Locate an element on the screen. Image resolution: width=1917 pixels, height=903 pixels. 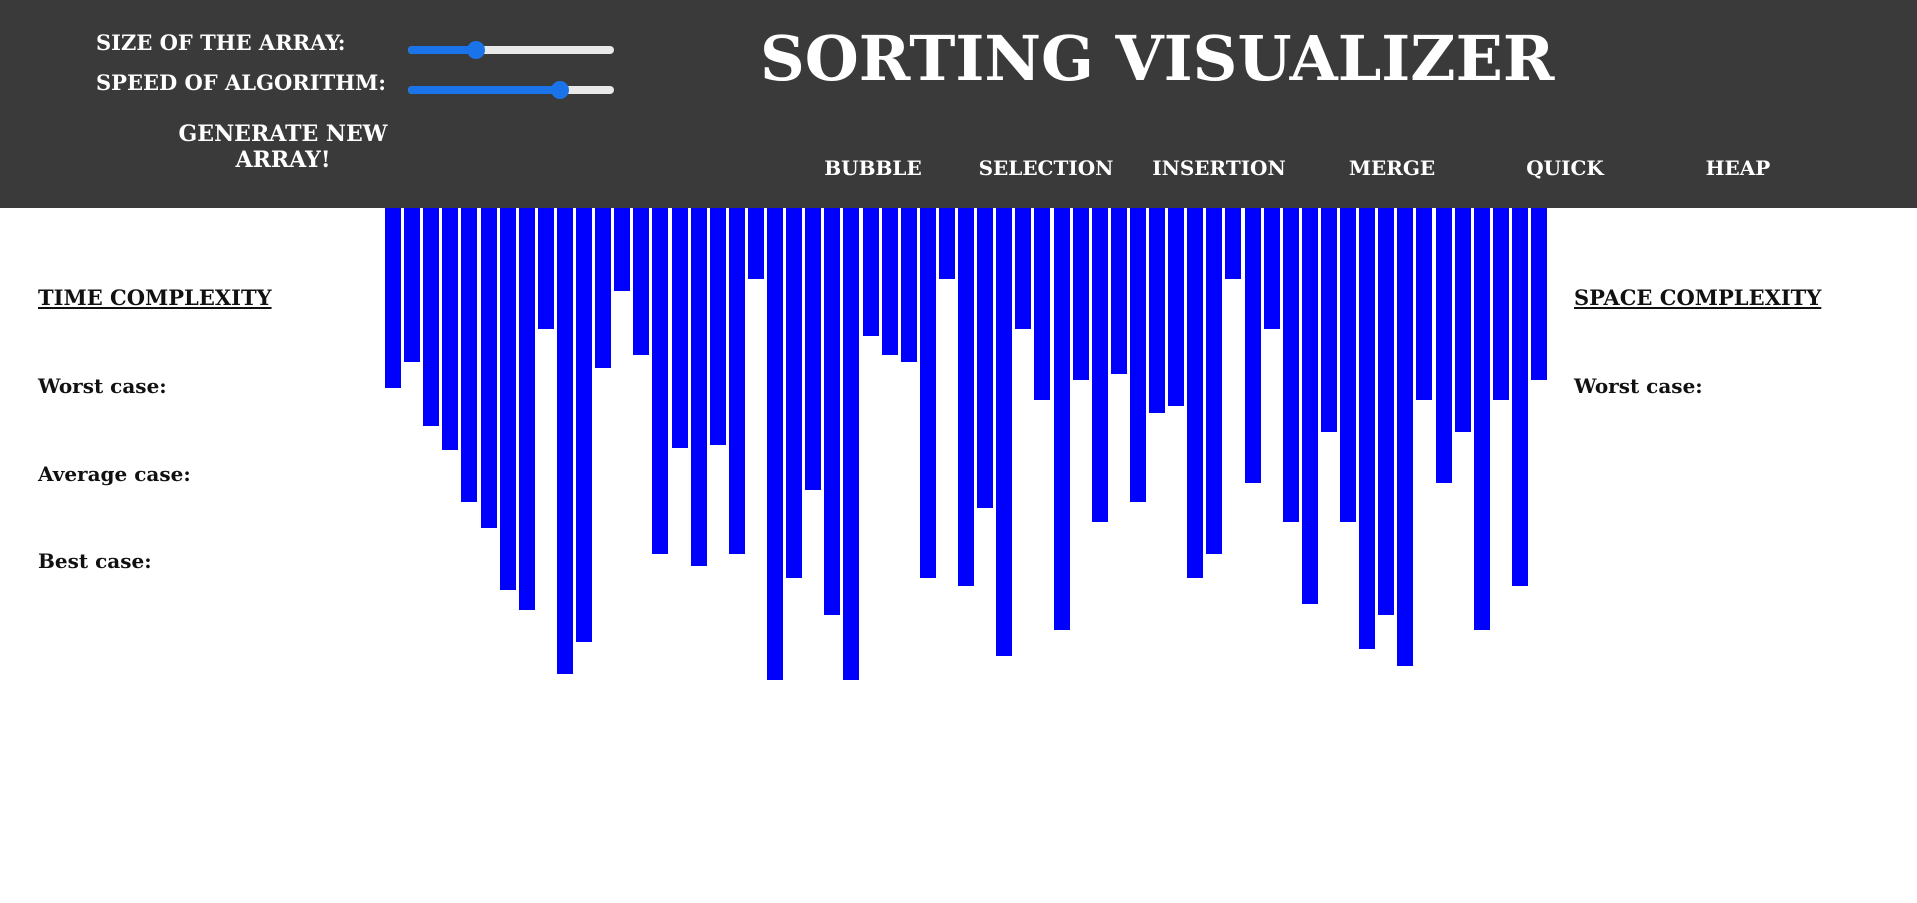
merge-sort-button: MERGE is located at coordinates (1392, 168).